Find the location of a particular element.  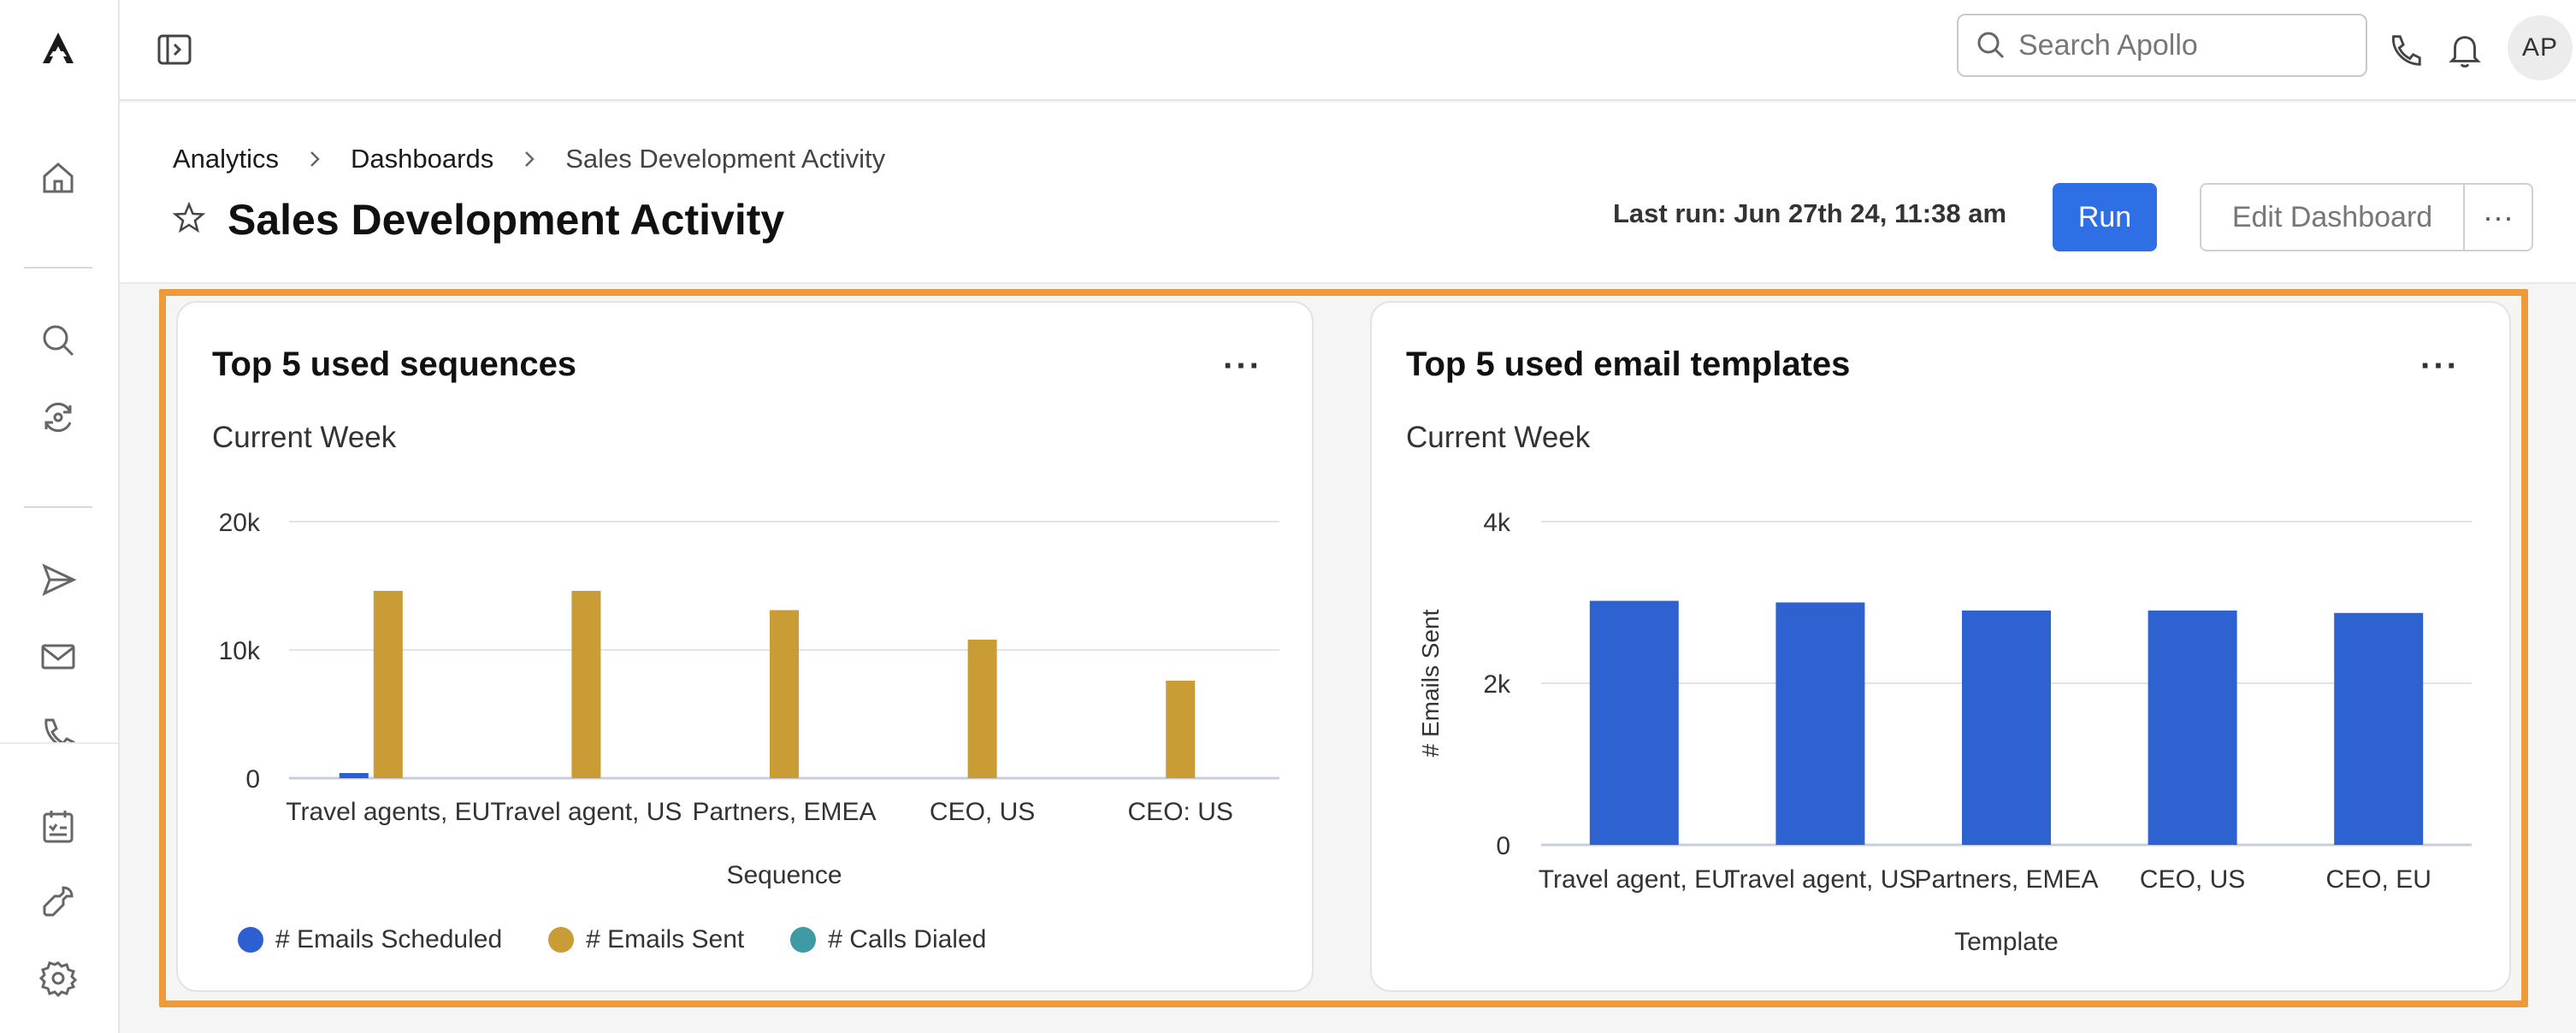

tasks-icon is located at coordinates (58, 826).